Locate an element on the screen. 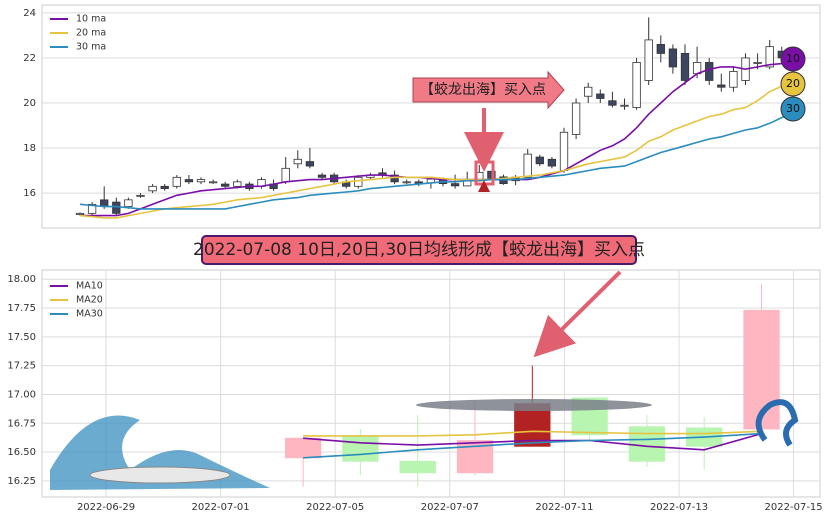 This screenshot has width=827, height=520. y-tick-label: 17.50 is located at coordinates (21, 337).